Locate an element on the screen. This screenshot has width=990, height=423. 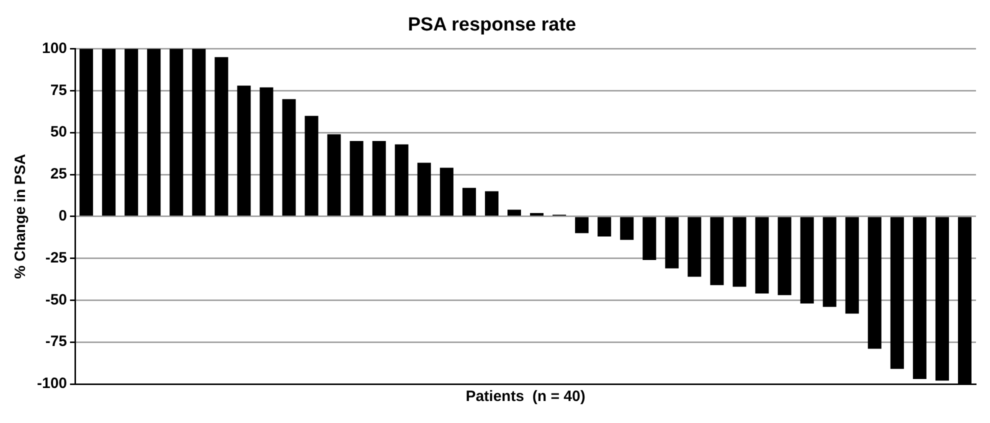
y-tick-label: -100 is located at coordinates (52, 383).